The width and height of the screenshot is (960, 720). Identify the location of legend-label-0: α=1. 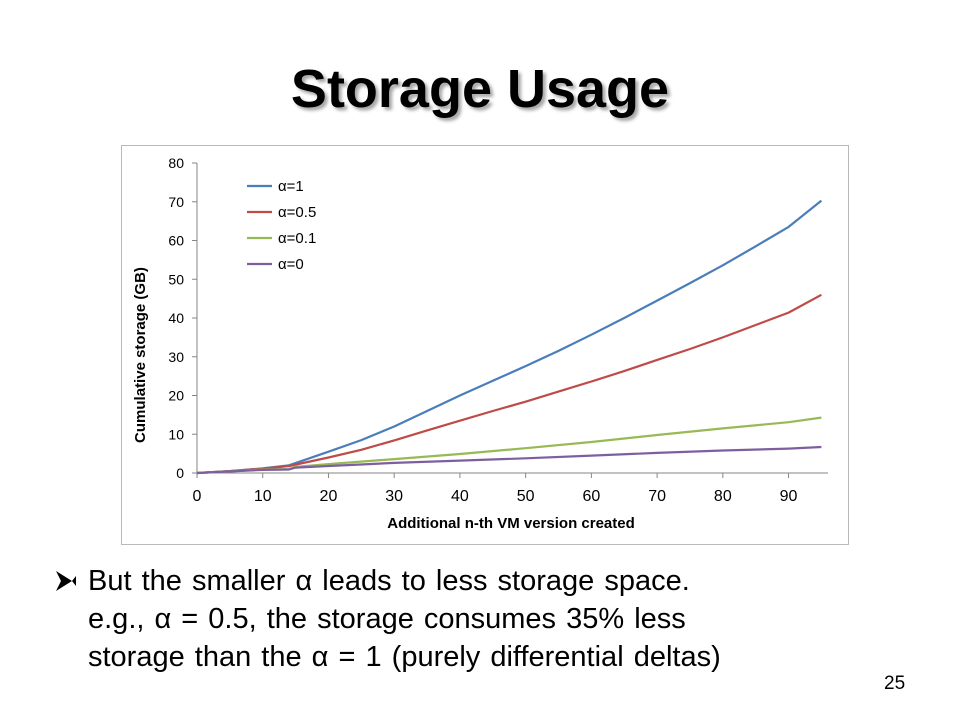
(291, 186).